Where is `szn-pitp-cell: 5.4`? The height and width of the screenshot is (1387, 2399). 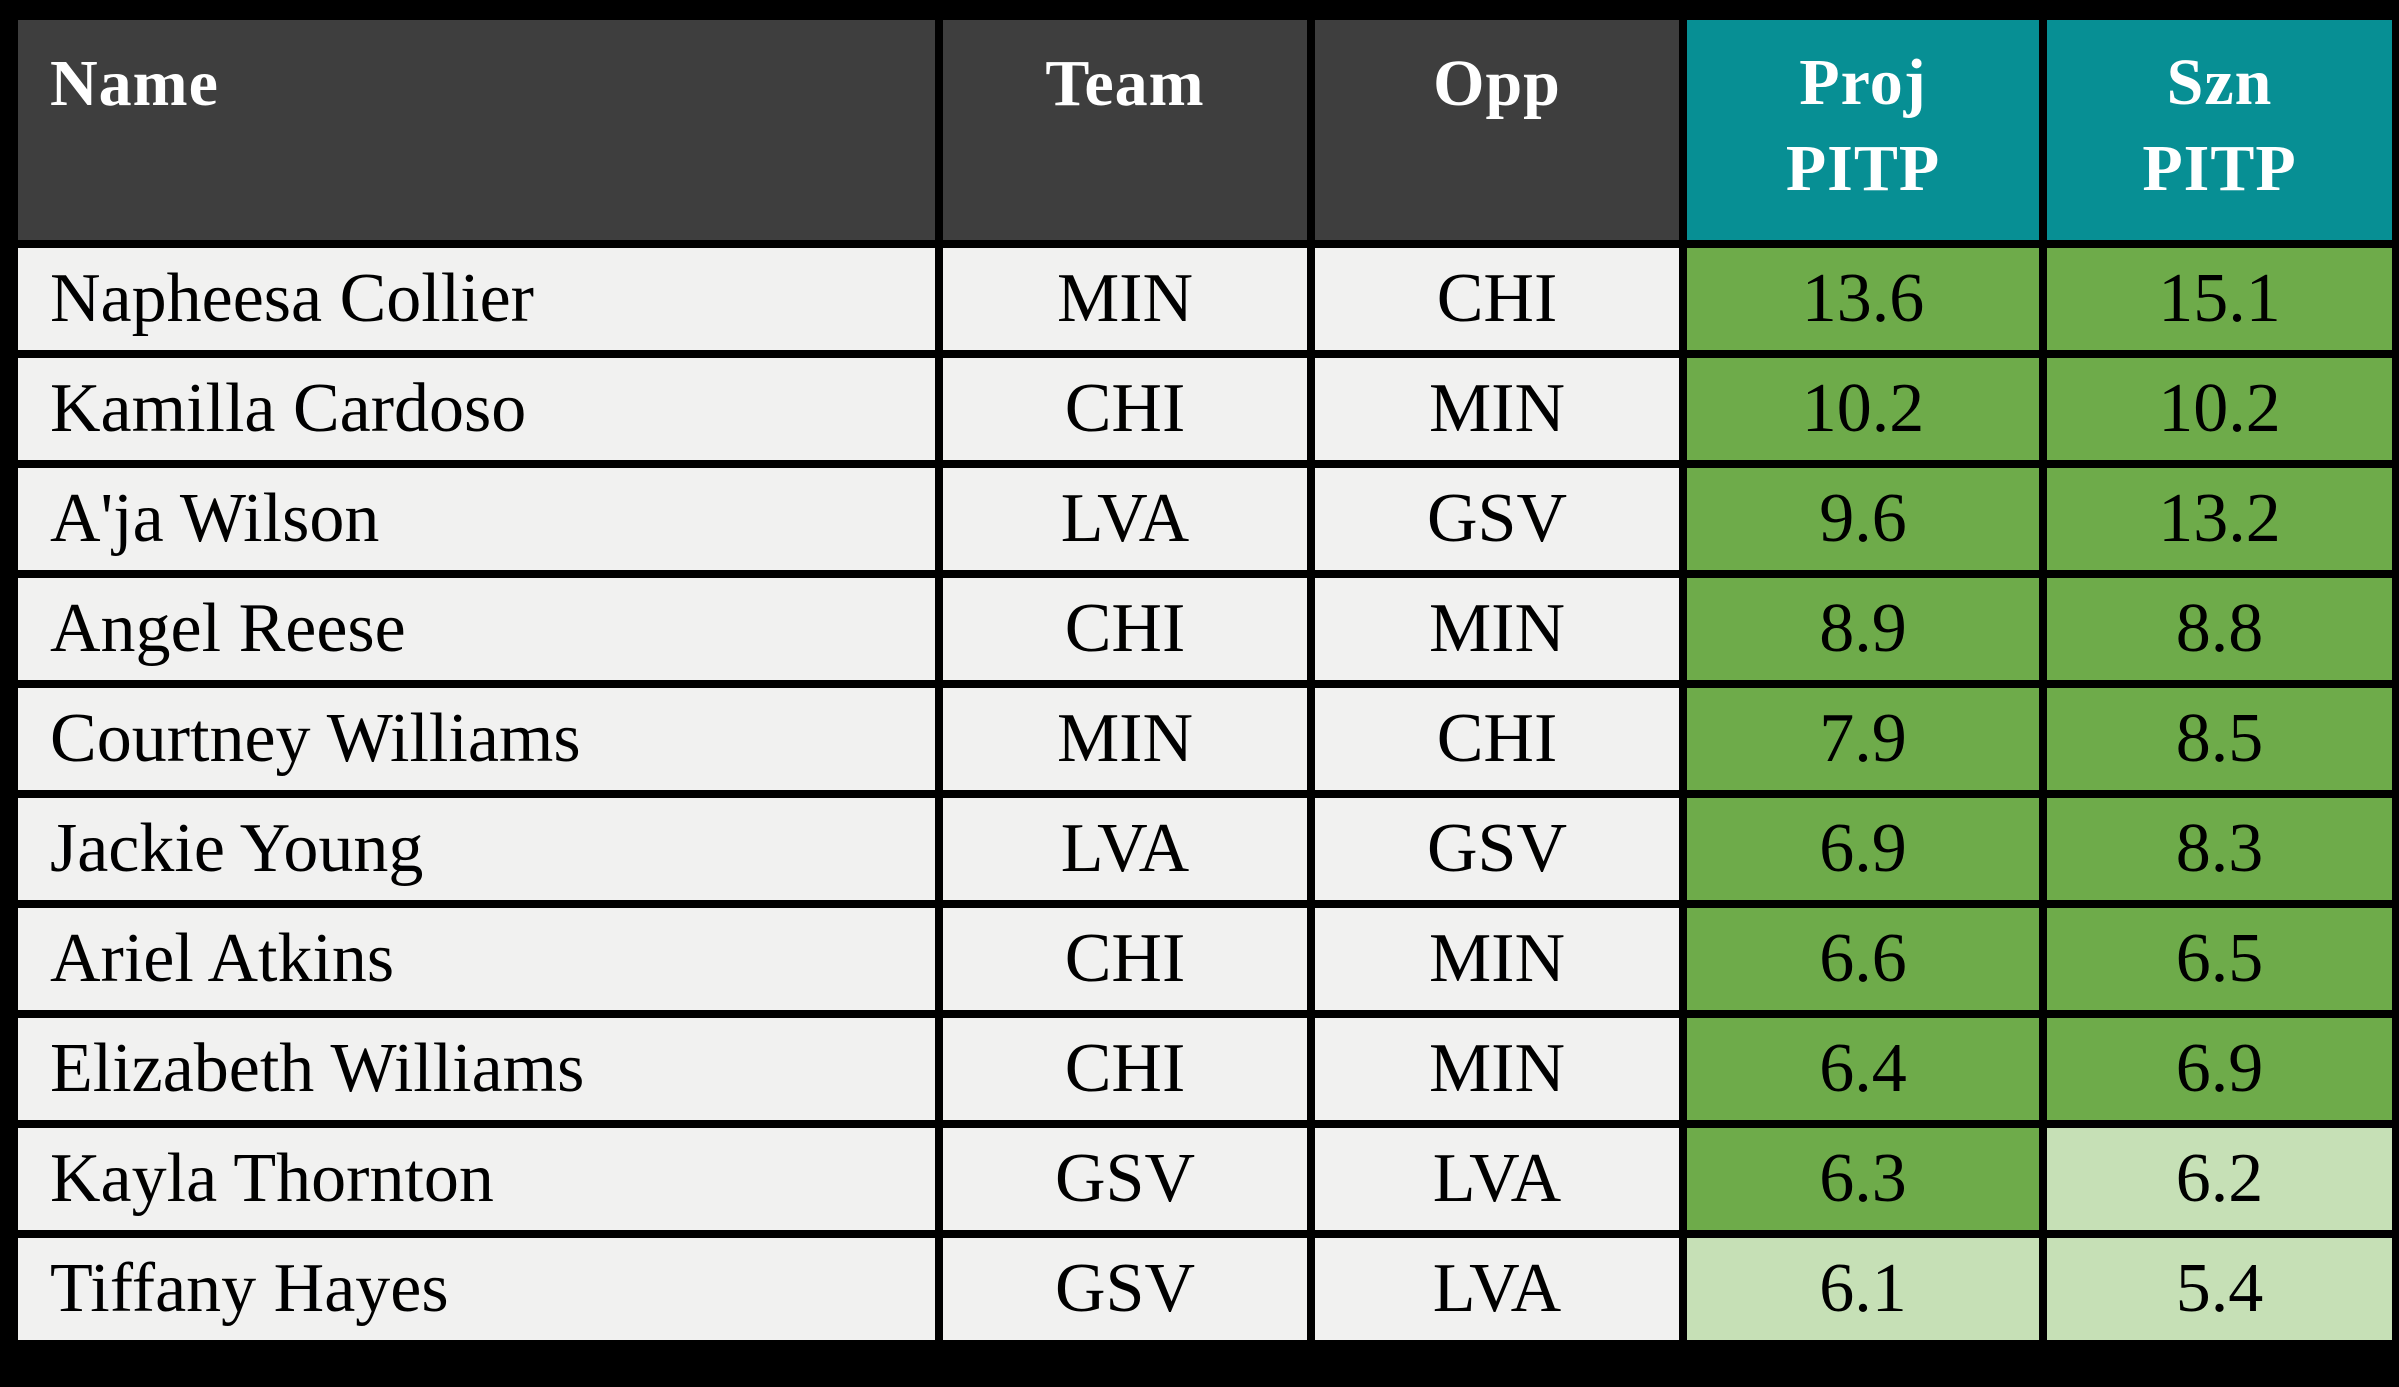
szn-pitp-cell: 5.4 is located at coordinates (2219, 1289).